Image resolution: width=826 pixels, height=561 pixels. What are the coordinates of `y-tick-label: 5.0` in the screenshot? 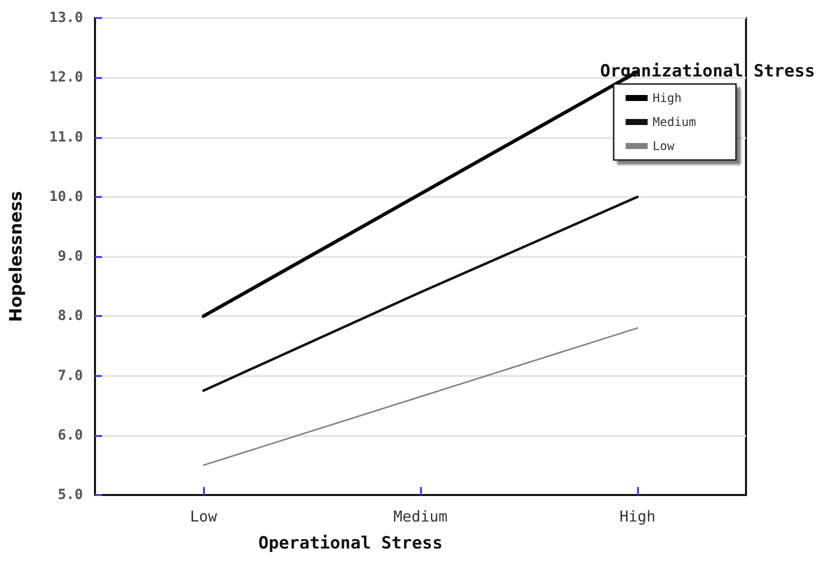 It's located at (70, 495).